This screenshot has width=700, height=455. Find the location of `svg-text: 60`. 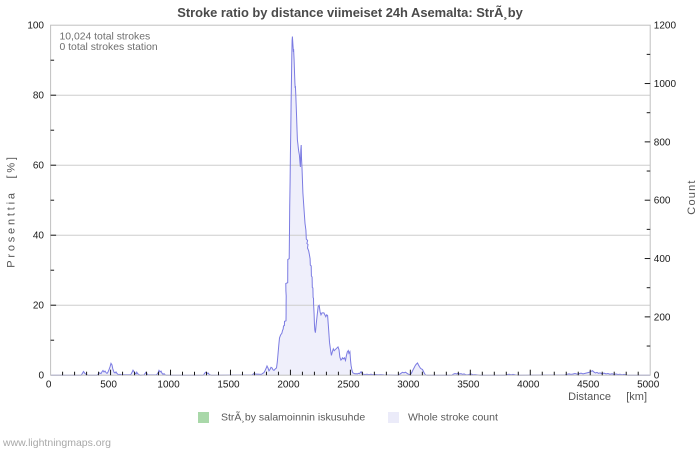

svg-text: 60 is located at coordinates (39, 166).